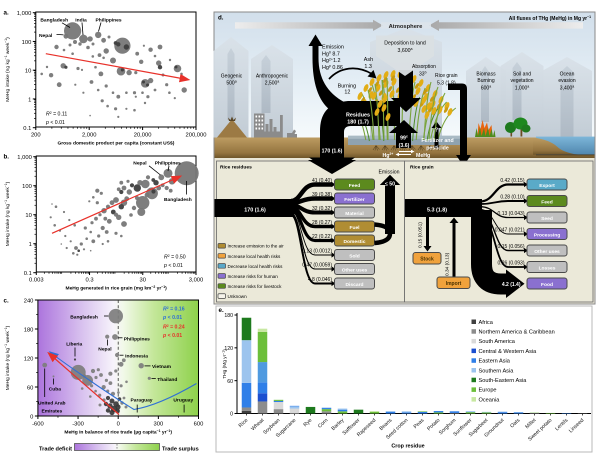 This screenshot has width=600, height=466. I want to click on svg-text: Residues, so click(358, 116).